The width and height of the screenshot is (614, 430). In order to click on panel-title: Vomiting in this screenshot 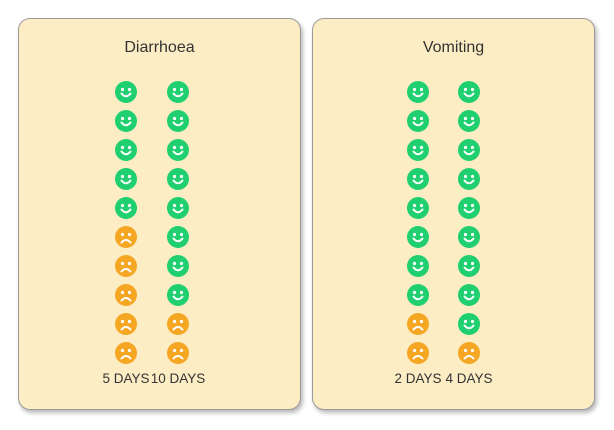, I will do `click(453, 47)`.